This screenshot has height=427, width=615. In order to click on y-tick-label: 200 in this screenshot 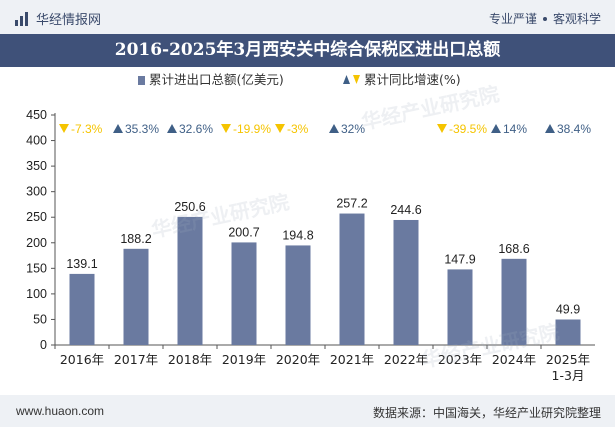, I will do `click(36, 243)`.